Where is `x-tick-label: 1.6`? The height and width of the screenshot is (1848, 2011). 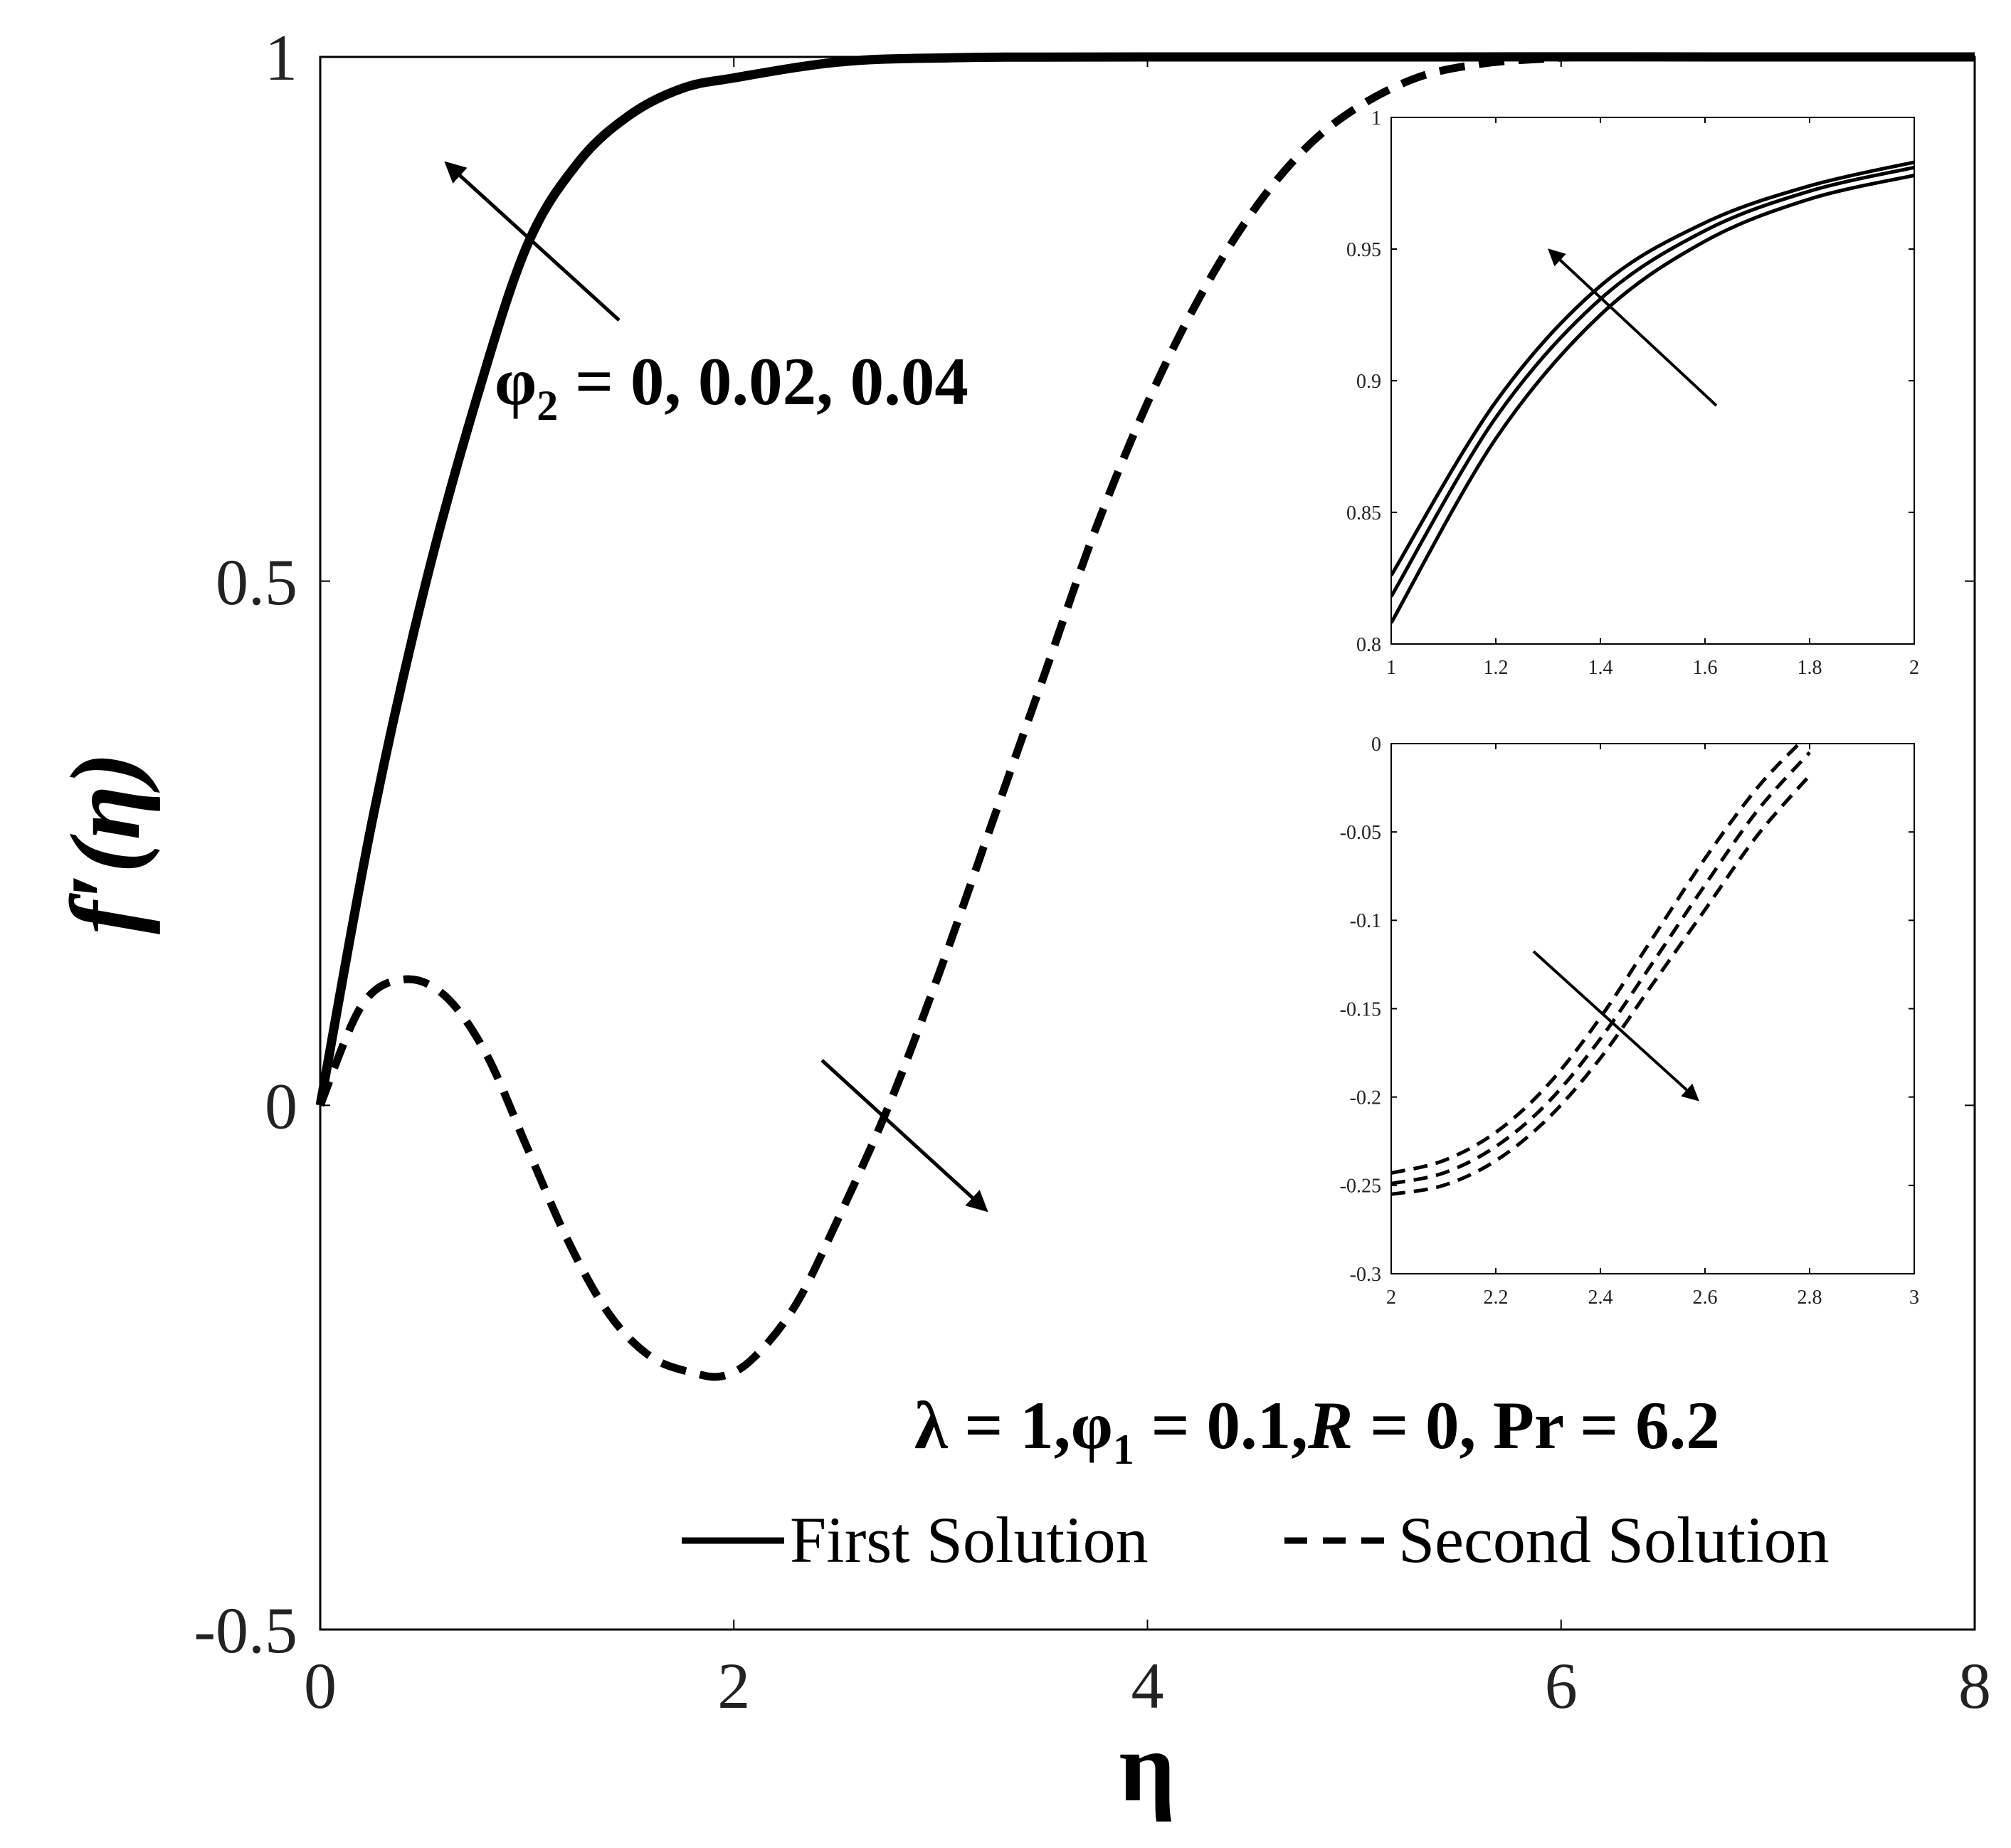 x-tick-label: 1.6 is located at coordinates (1706, 668).